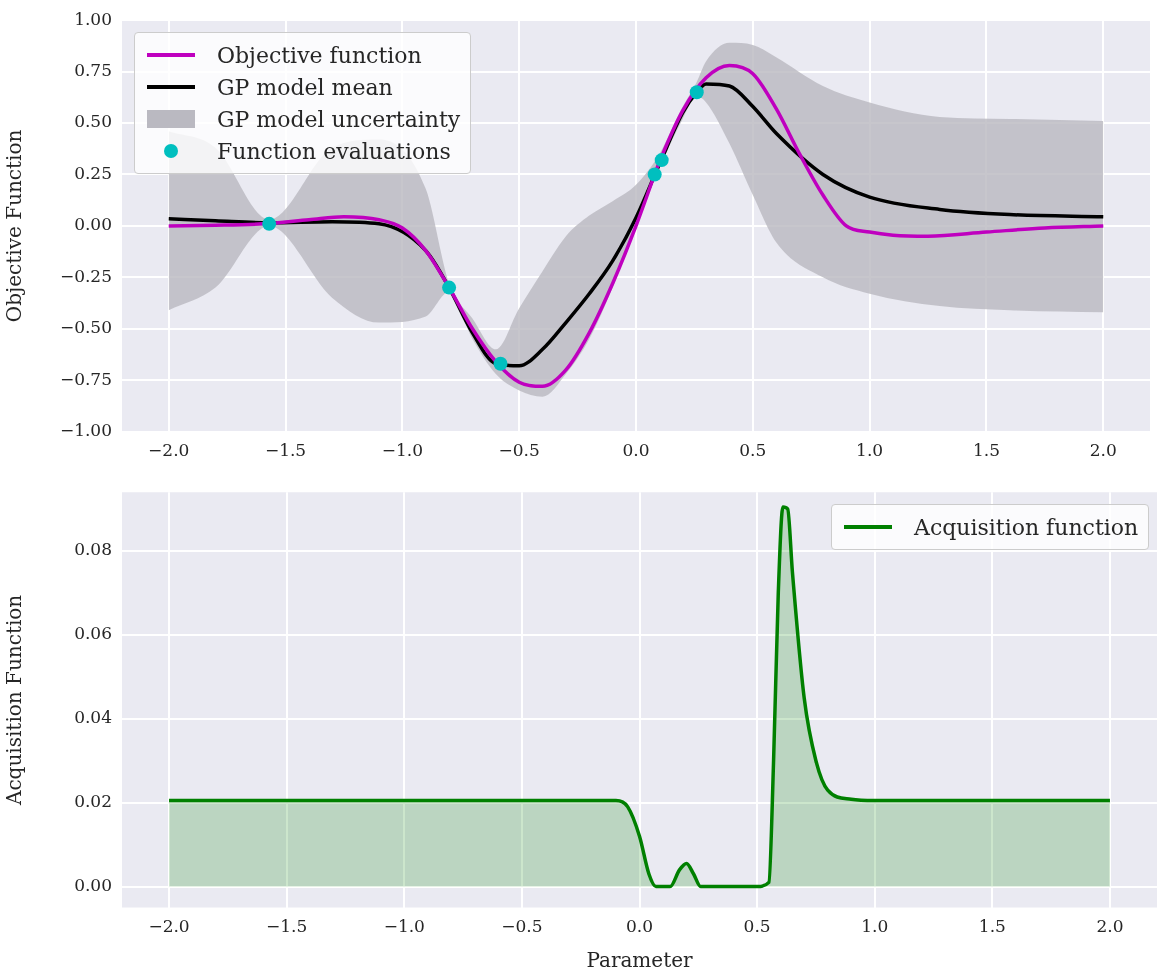 Image resolution: width=1157 pixels, height=976 pixels. Describe the element at coordinates (93, 549) in the screenshot. I see `y-tick-label: 0.08` at that location.